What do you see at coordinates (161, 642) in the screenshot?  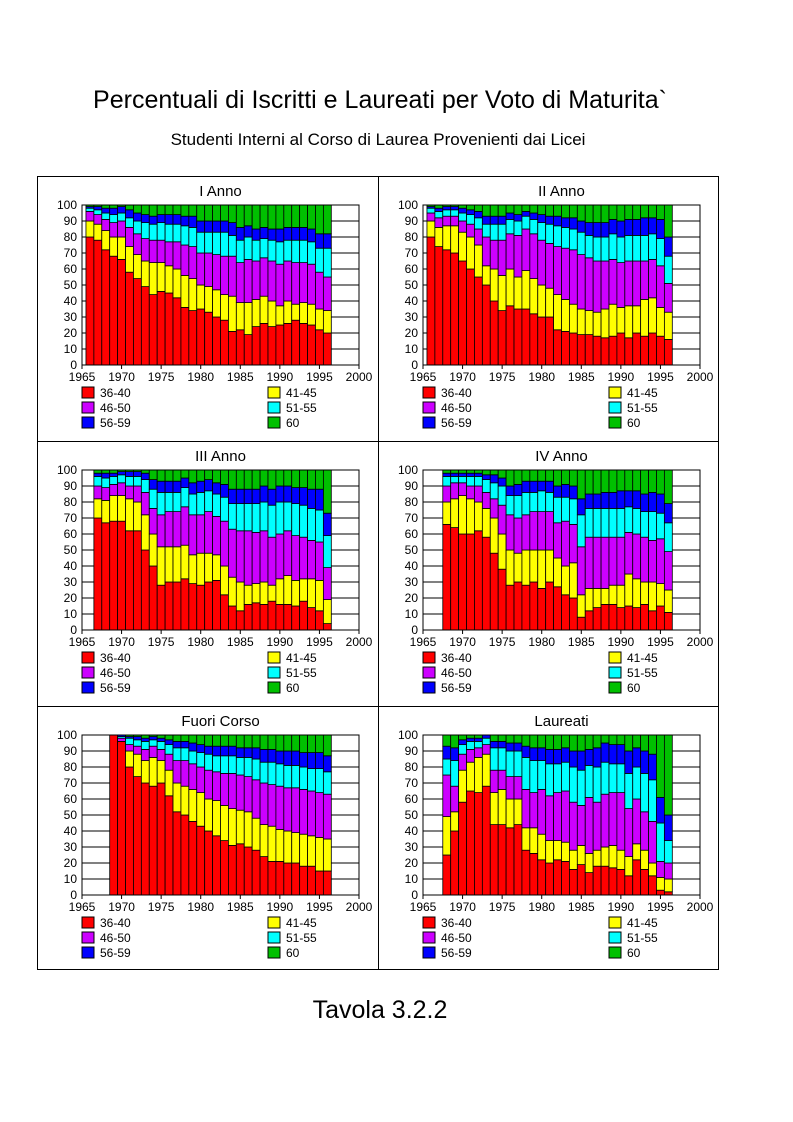 I see `x-tick-label: 1975` at bounding box center [161, 642].